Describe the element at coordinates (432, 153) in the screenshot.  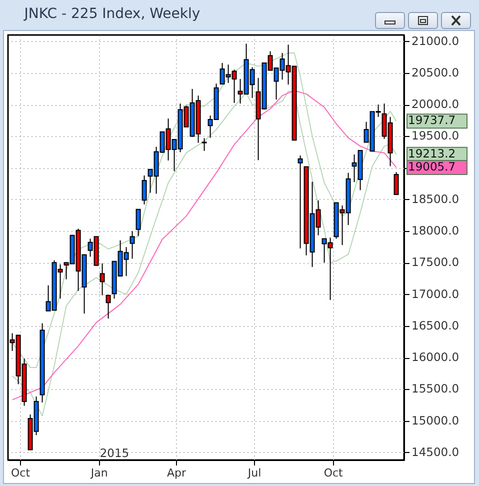
I see `data-label: 19213.2` at that location.